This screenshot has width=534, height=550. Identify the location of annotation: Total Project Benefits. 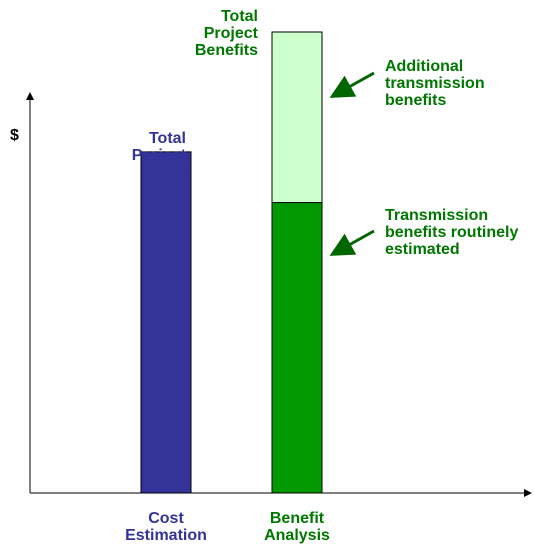
(226, 33).